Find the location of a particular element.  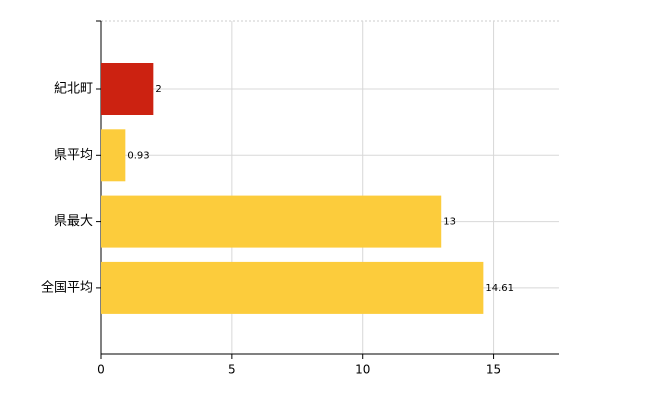

value-label: 13 is located at coordinates (449, 222).